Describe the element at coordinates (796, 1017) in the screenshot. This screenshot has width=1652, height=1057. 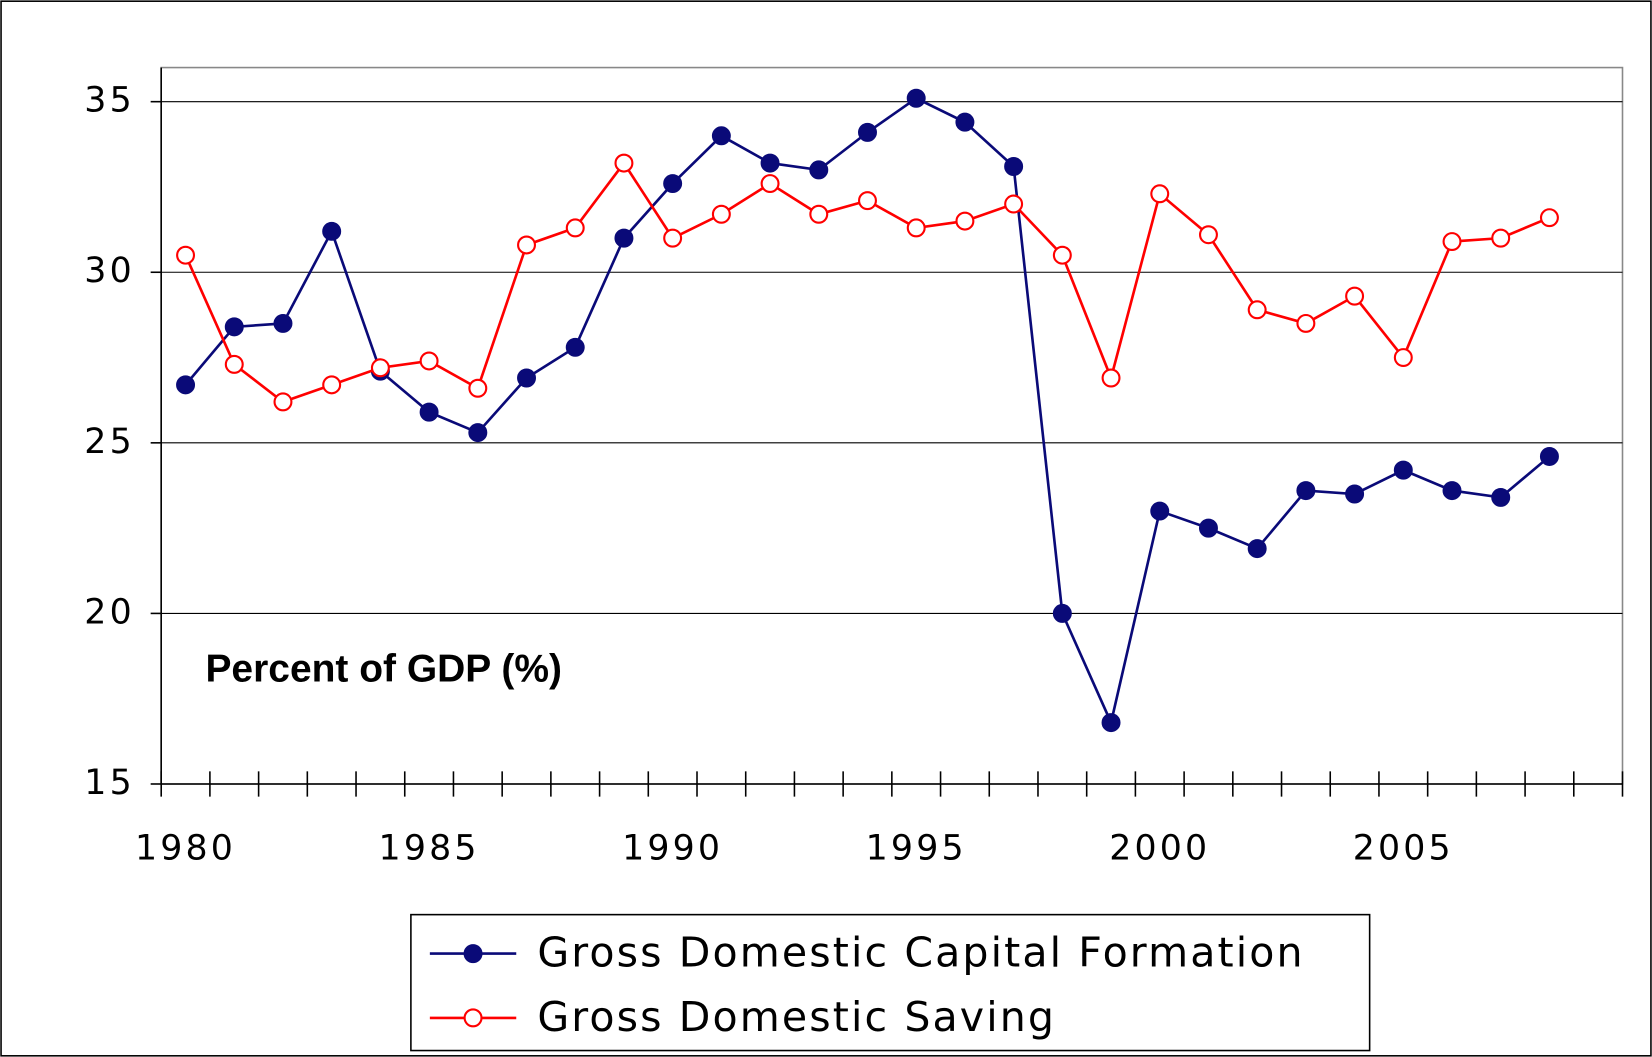
I see `legend-label: Gross Domestic Saving` at that location.